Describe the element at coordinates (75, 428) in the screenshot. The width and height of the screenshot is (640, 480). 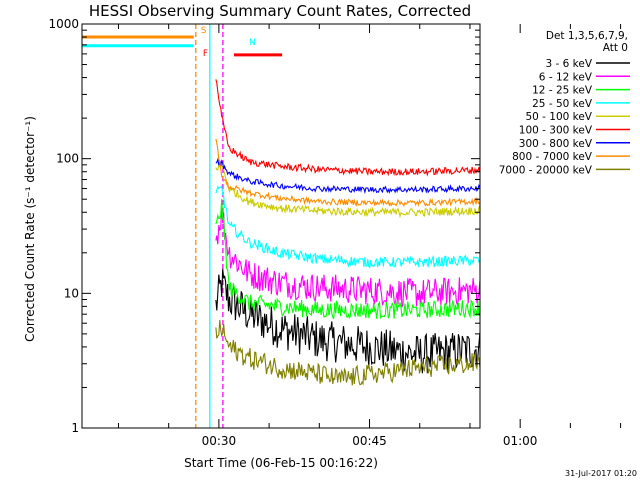
I see `y-tick-label-0: 1` at that location.